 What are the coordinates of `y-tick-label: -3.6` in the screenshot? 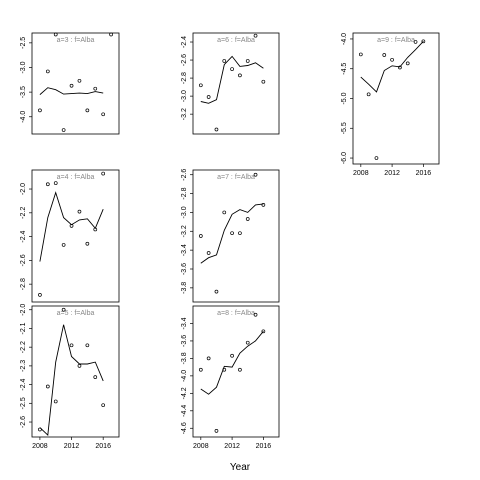 It's located at (184, 269).